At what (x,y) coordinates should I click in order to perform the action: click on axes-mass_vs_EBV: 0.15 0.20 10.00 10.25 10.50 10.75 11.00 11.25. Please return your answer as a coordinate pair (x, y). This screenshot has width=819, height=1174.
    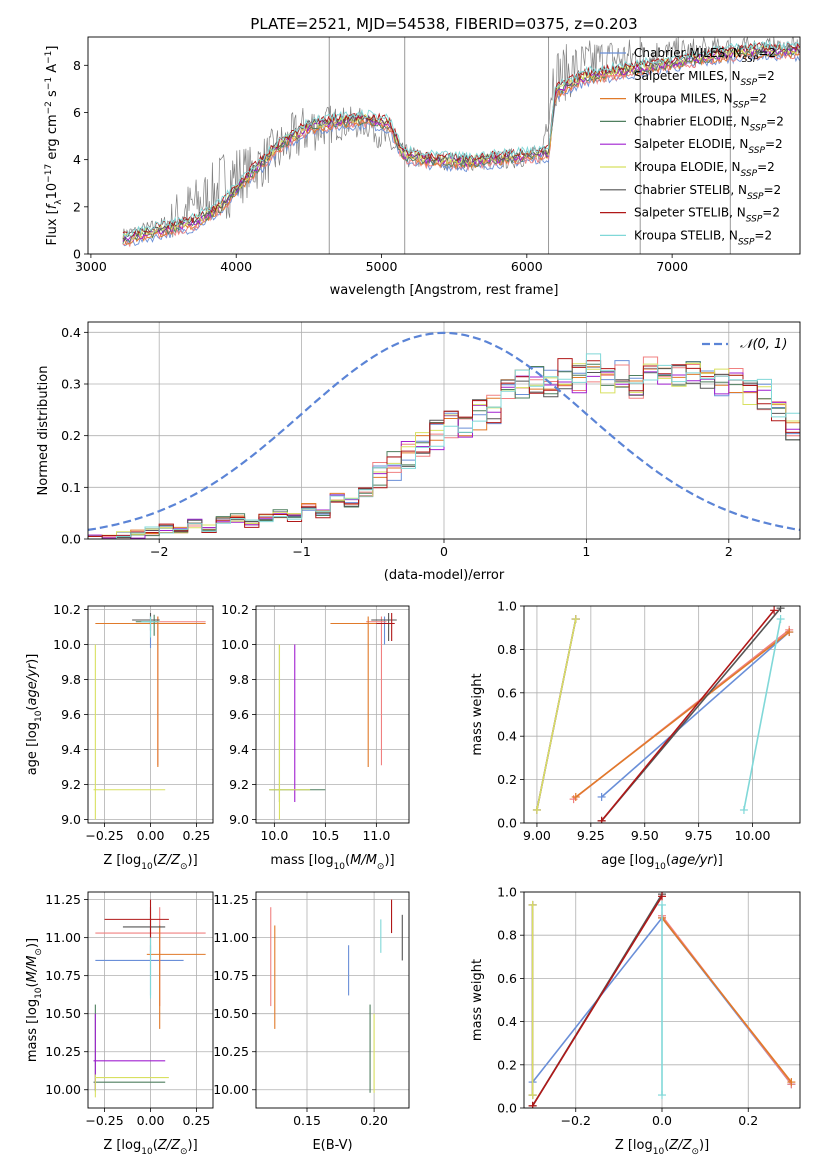
    Looking at the image, I should click on (311, 1010).